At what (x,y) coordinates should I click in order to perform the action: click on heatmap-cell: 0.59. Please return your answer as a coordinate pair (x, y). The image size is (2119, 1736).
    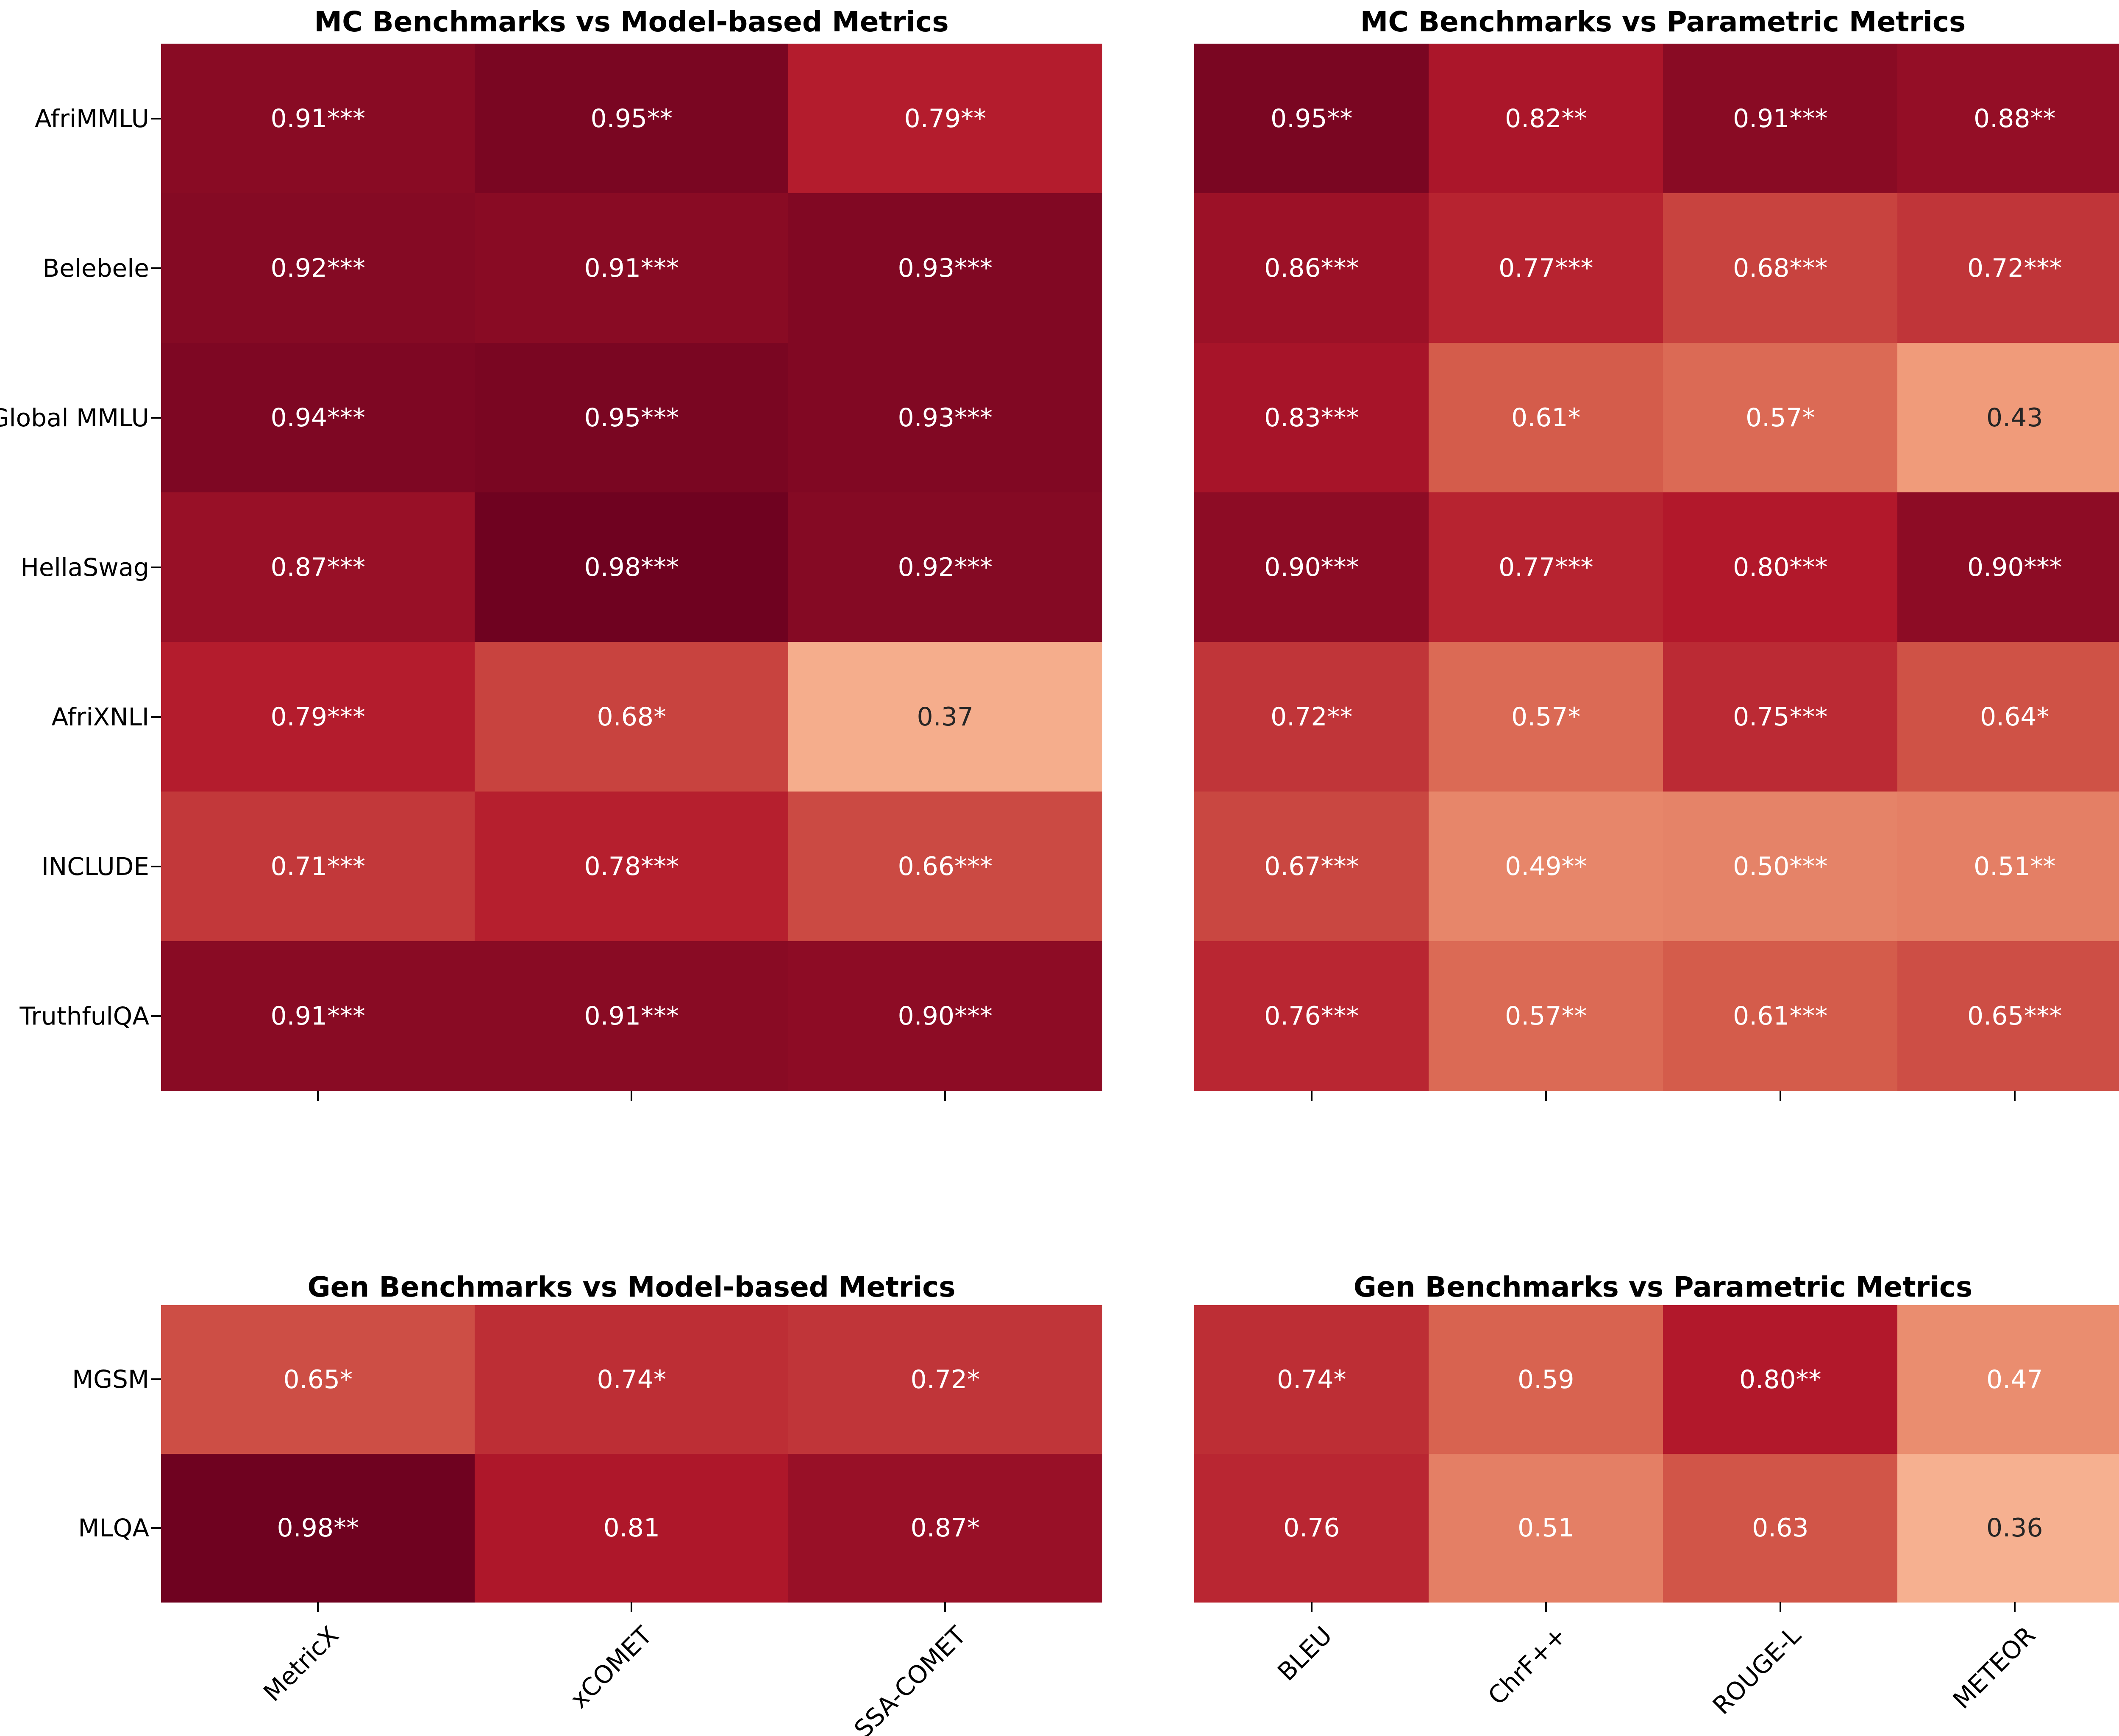
    Looking at the image, I should click on (1546, 1379).